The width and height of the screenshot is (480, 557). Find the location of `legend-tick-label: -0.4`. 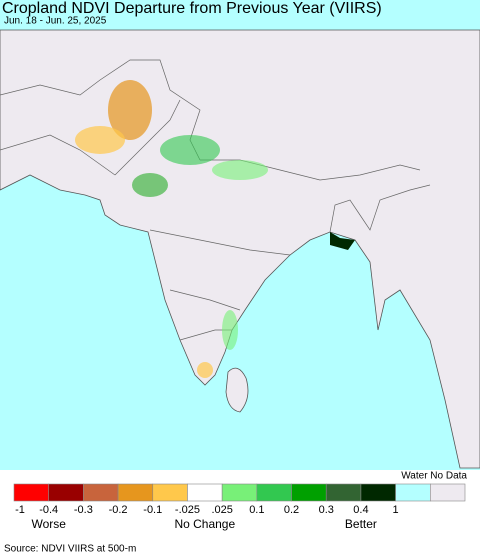

legend-tick-label: -0.4 is located at coordinates (48, 510).